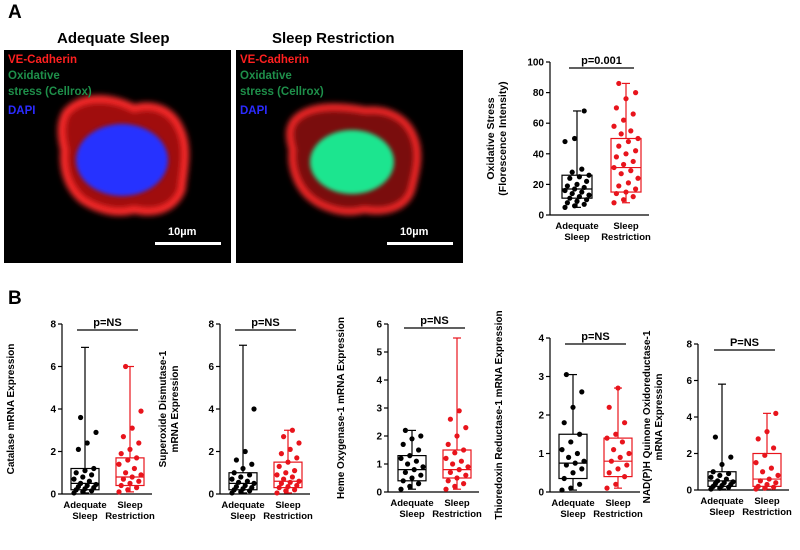 Image resolution: width=800 pixels, height=550 pixels. I want to click on y-tick-label: 8, so click(211, 325).